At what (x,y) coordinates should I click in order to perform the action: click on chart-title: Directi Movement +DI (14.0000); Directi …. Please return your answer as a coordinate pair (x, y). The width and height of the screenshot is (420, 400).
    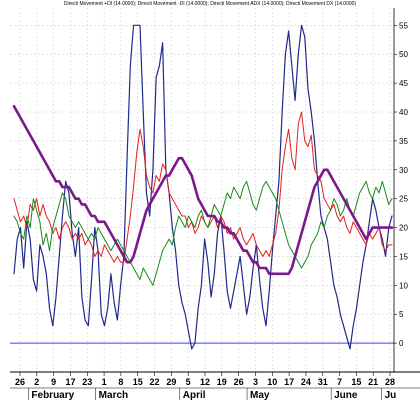
    Looking at the image, I should click on (210, 4).